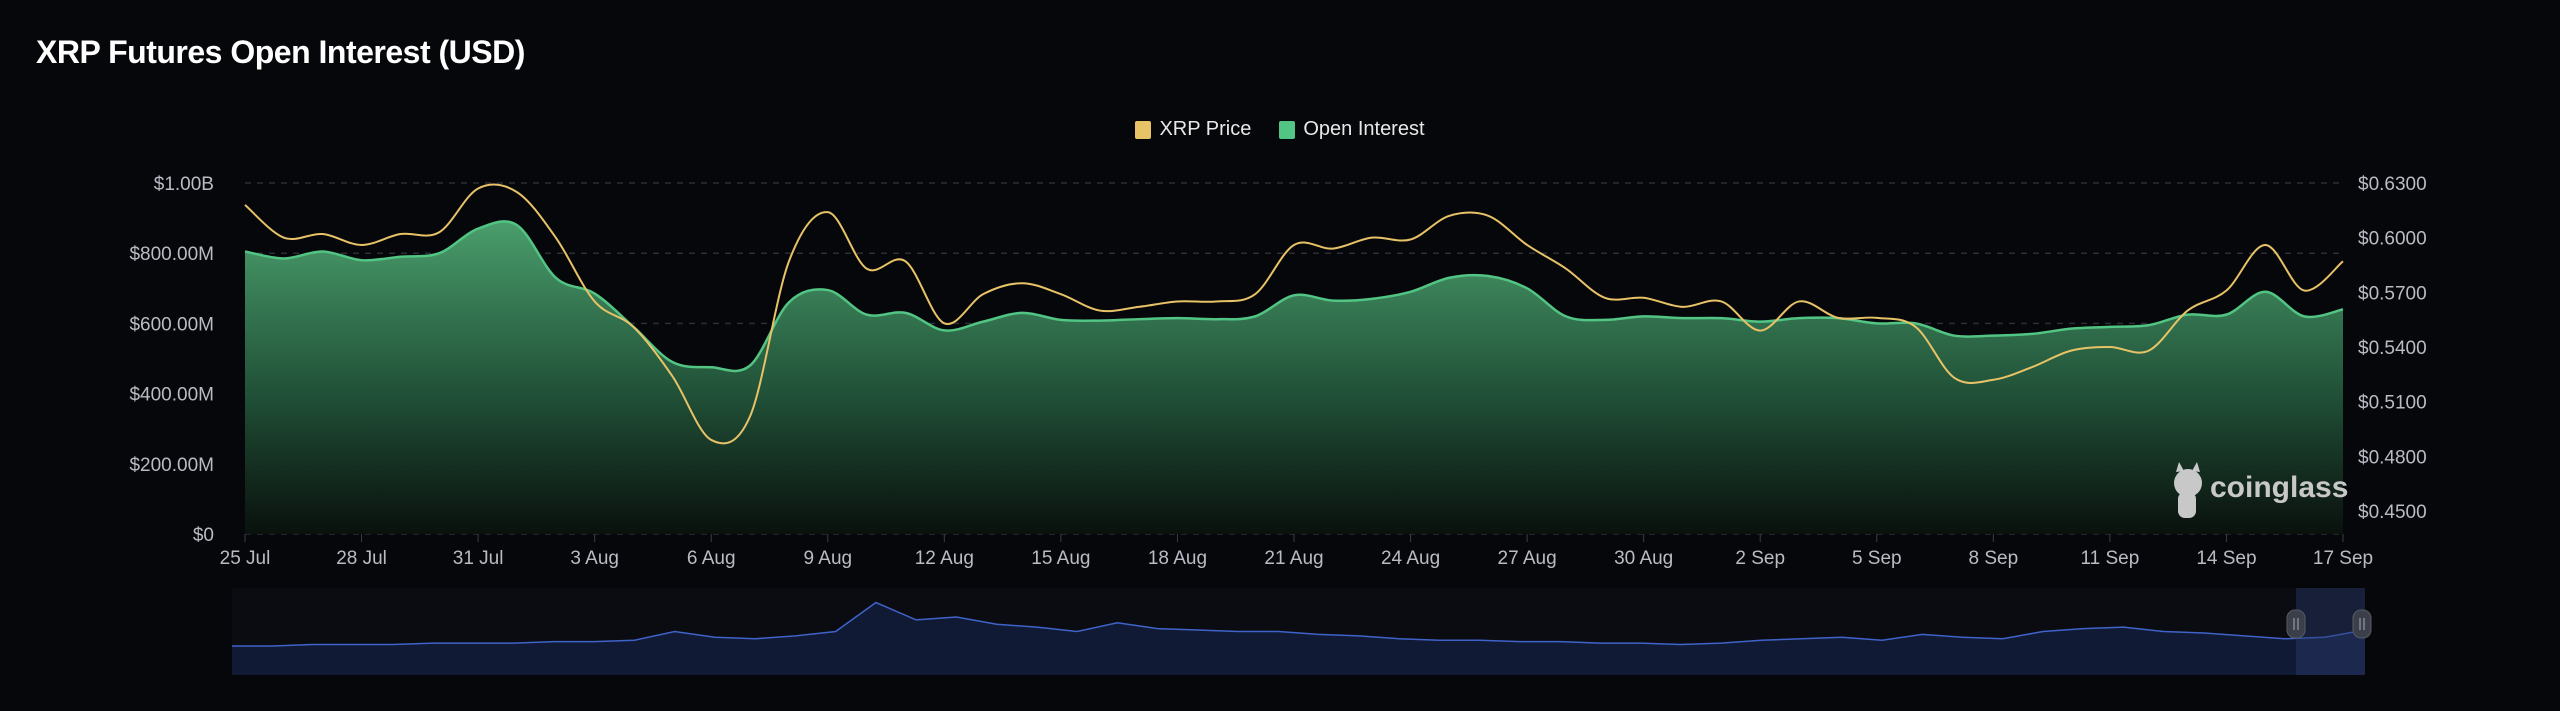 The height and width of the screenshot is (711, 2560). I want to click on legend-item-xrp-price: XRP Price, so click(1193, 129).